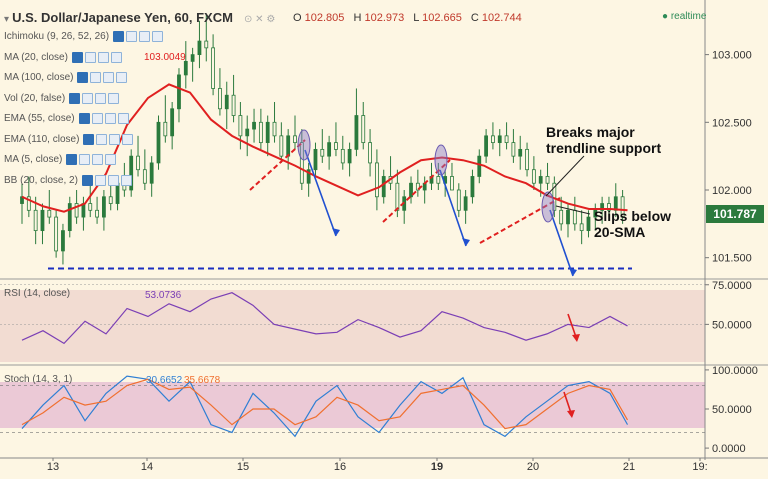  I want to click on time-axis-label: 19:, so click(699, 467).